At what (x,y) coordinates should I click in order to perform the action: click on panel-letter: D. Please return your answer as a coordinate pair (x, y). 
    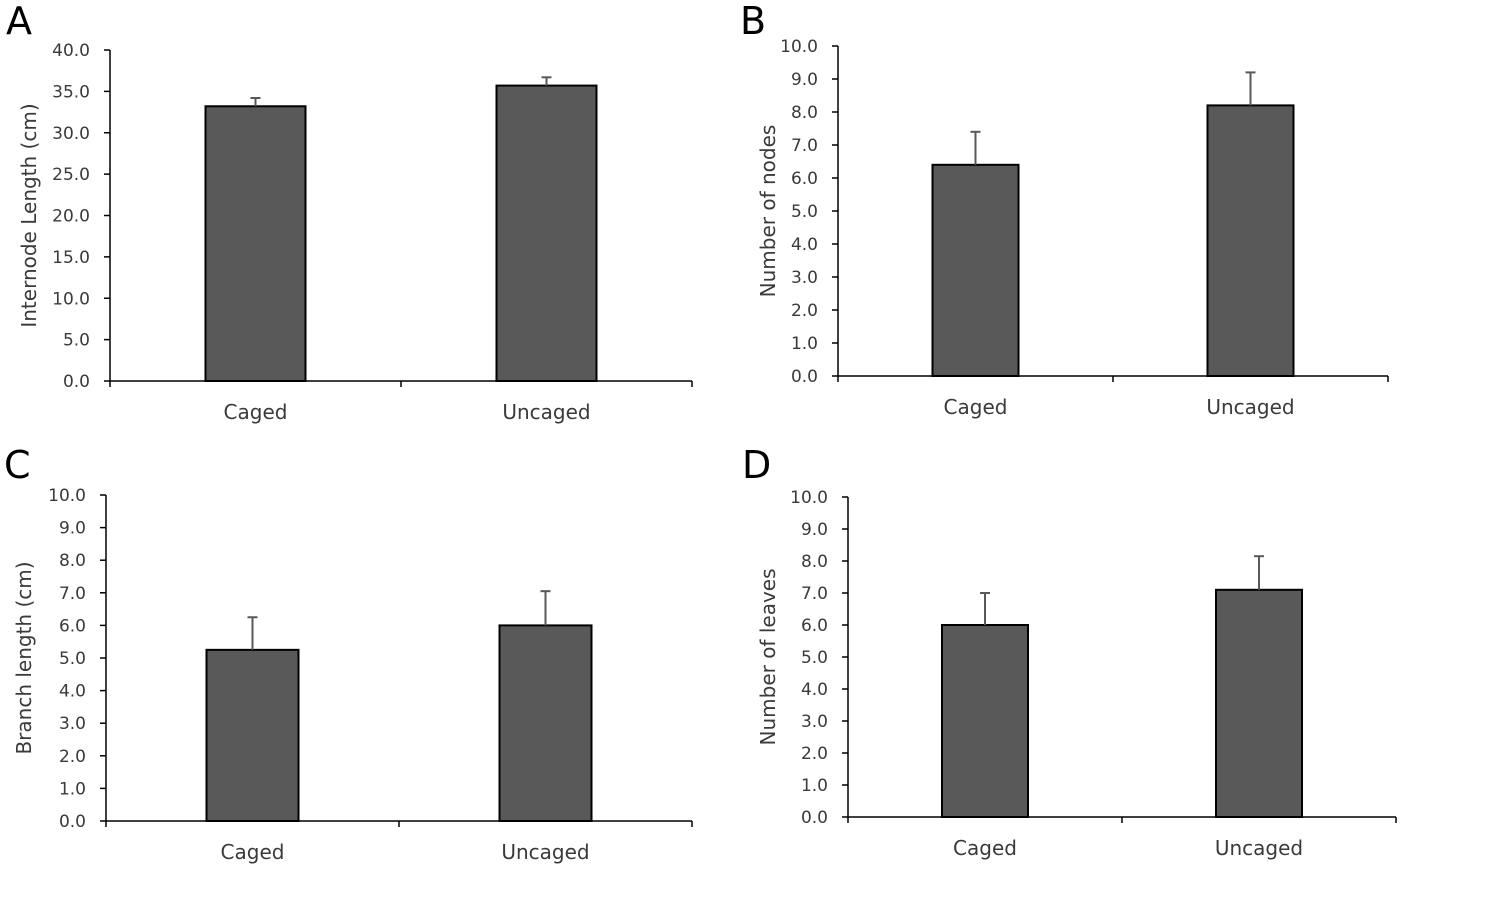
    Looking at the image, I should click on (756, 465).